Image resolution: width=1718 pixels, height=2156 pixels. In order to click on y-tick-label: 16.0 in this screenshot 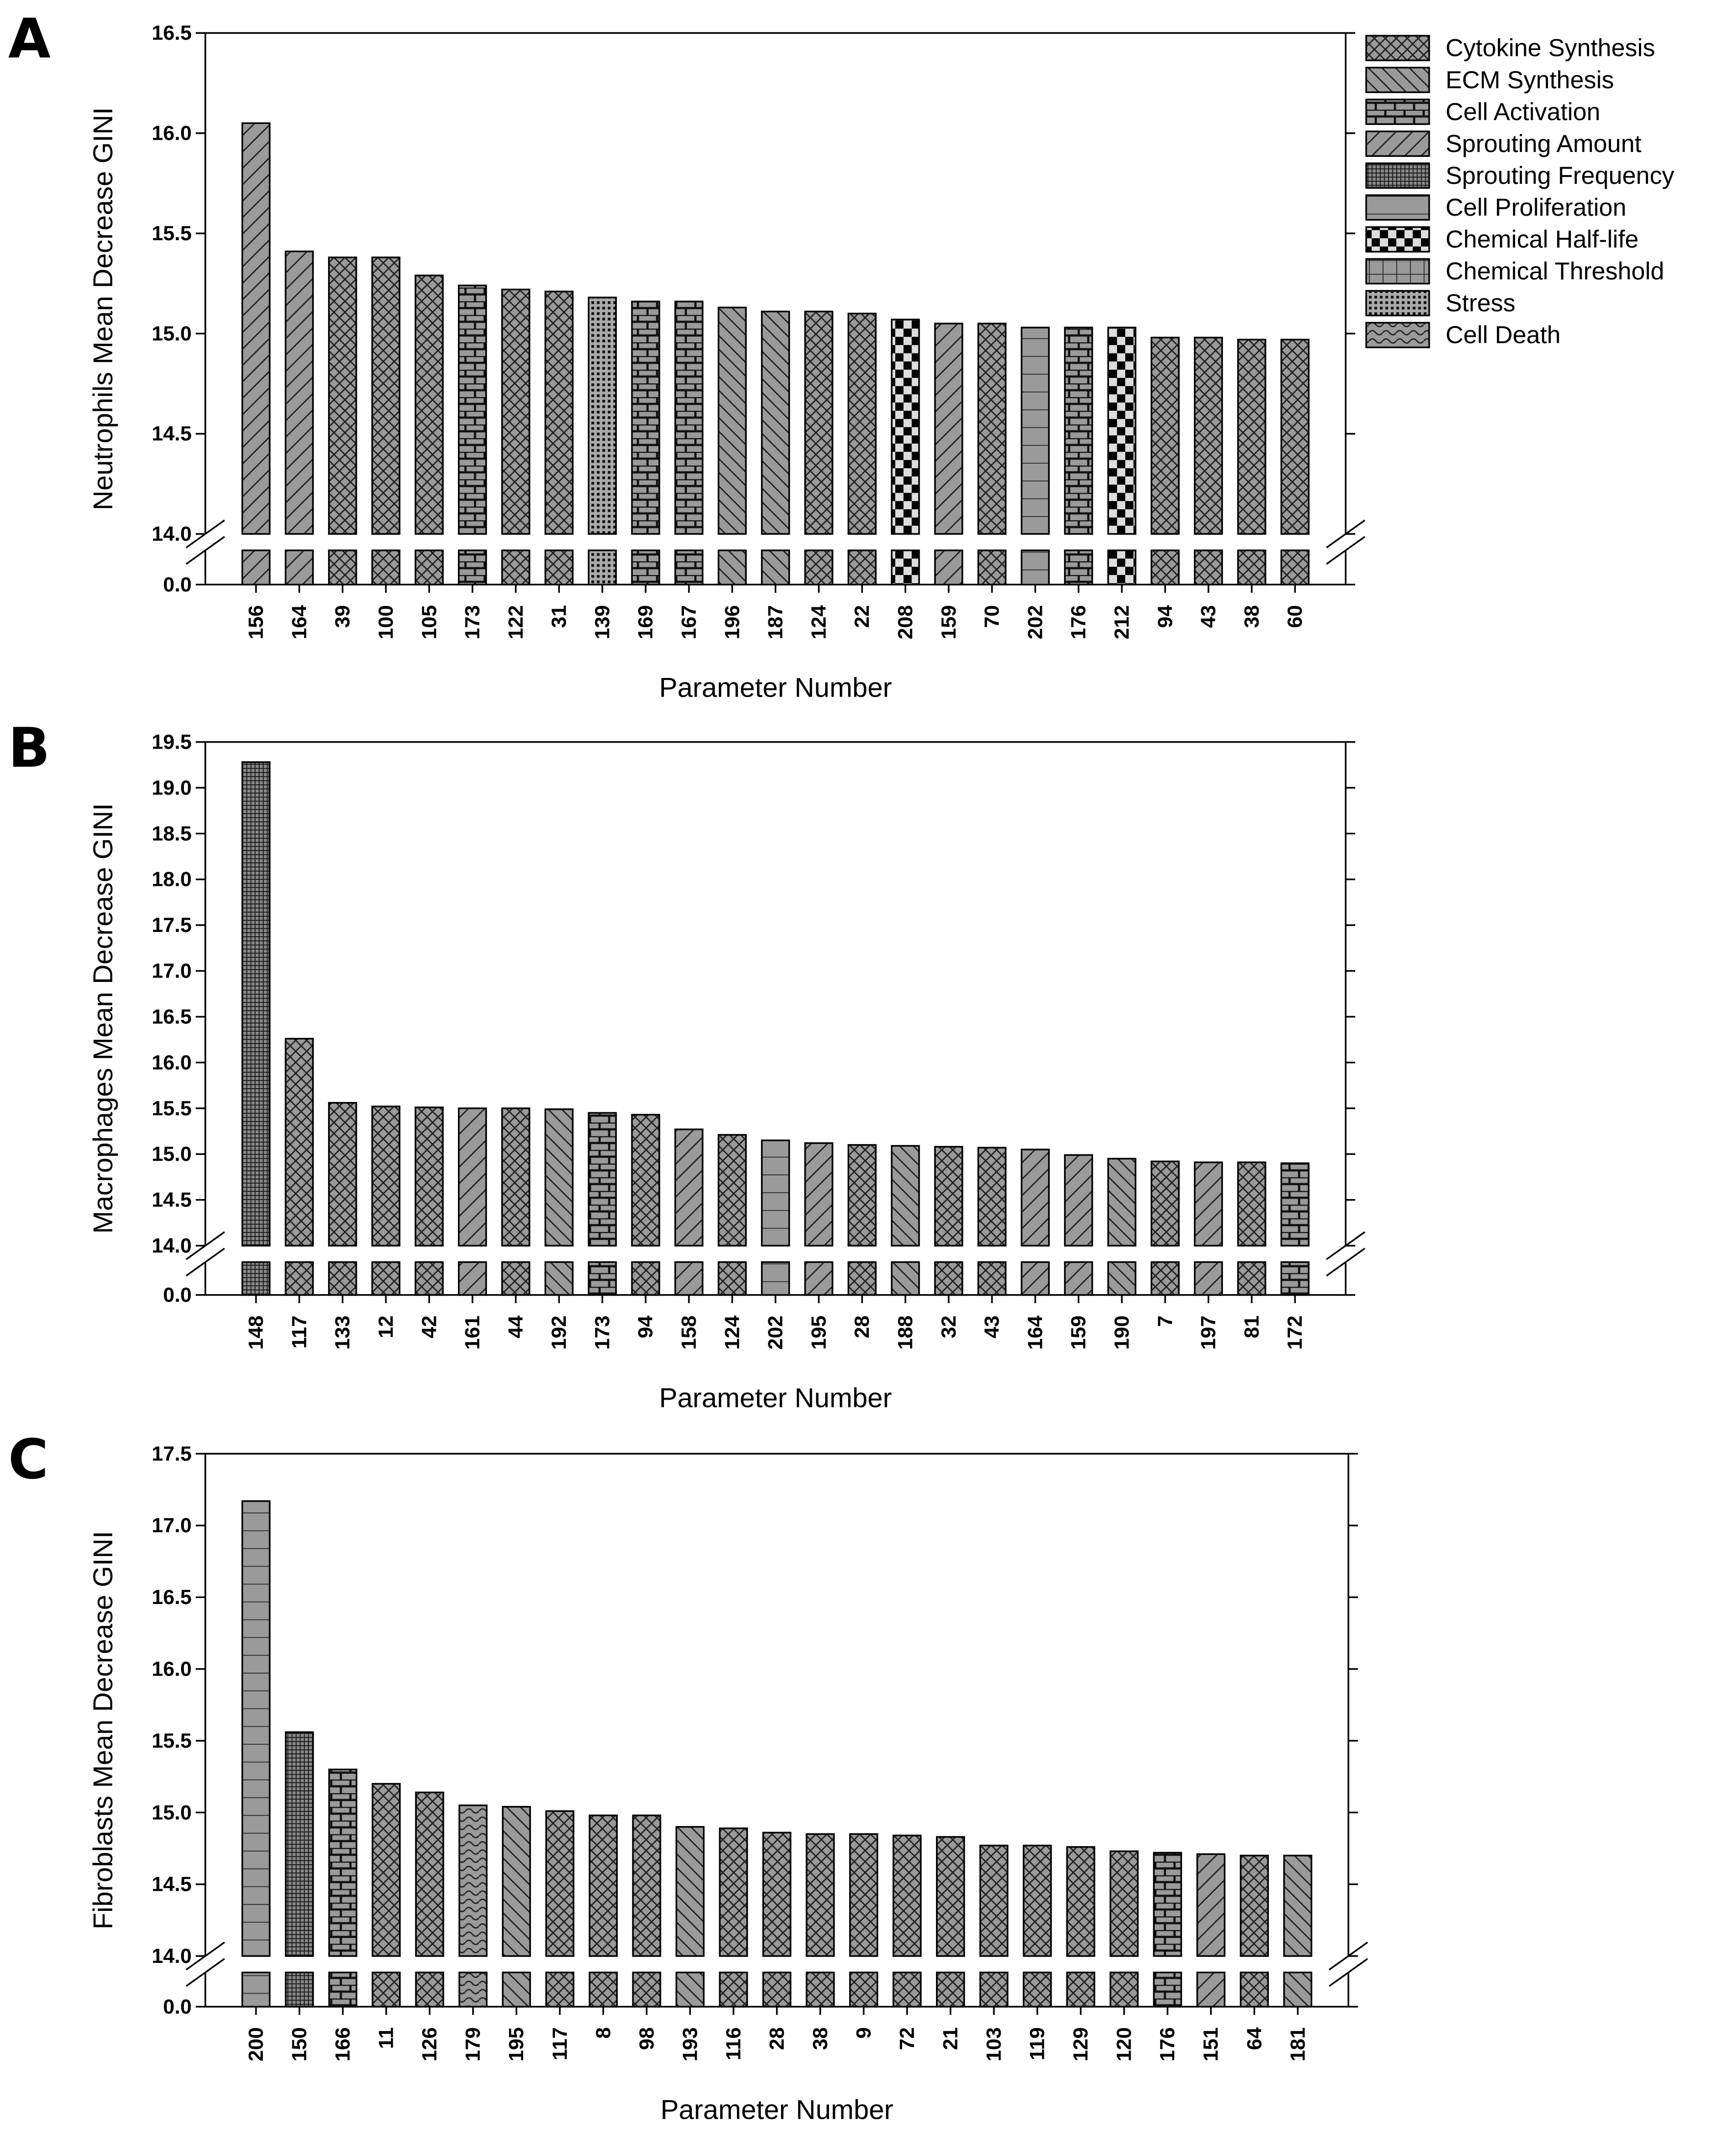, I will do `click(172, 1062)`.